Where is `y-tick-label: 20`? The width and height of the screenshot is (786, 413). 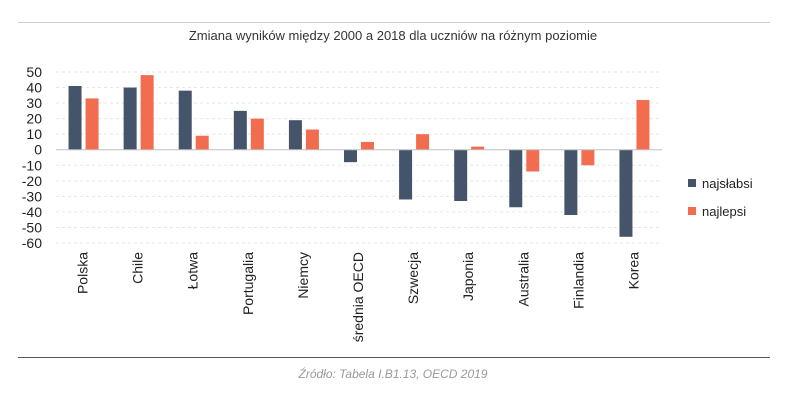 y-tick-label: 20 is located at coordinates (34, 119).